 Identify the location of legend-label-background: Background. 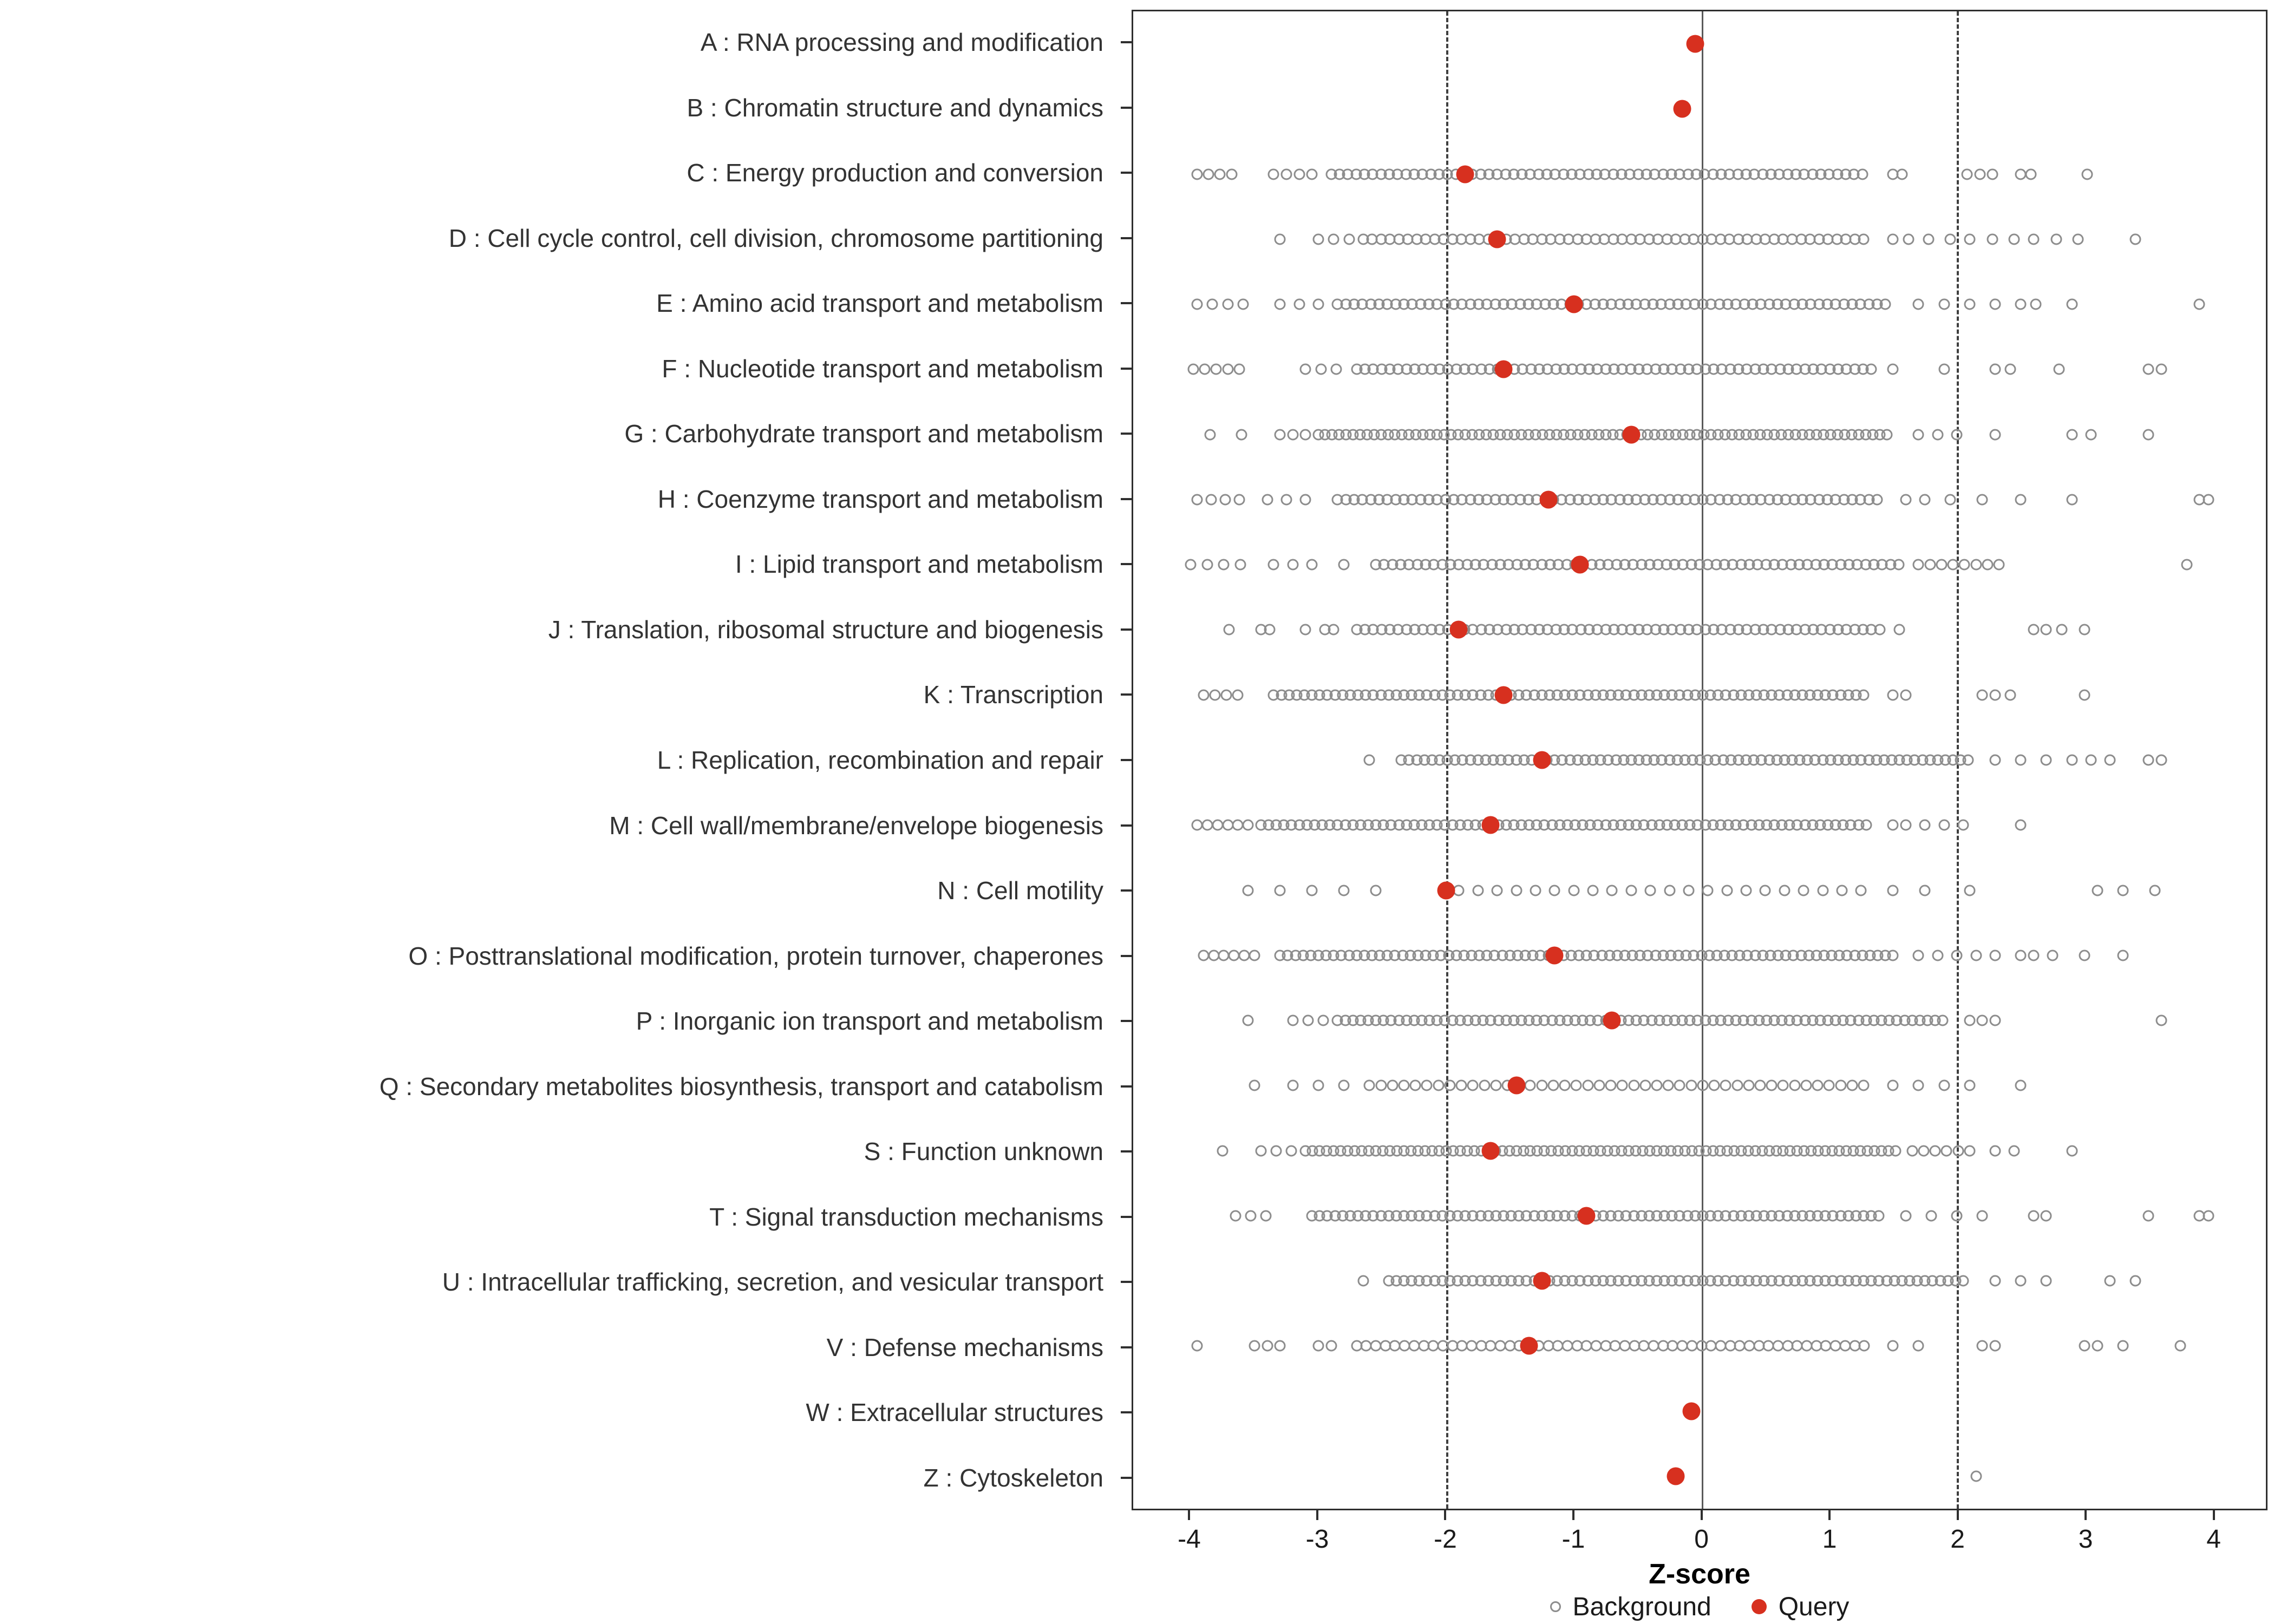
(1642, 1607).